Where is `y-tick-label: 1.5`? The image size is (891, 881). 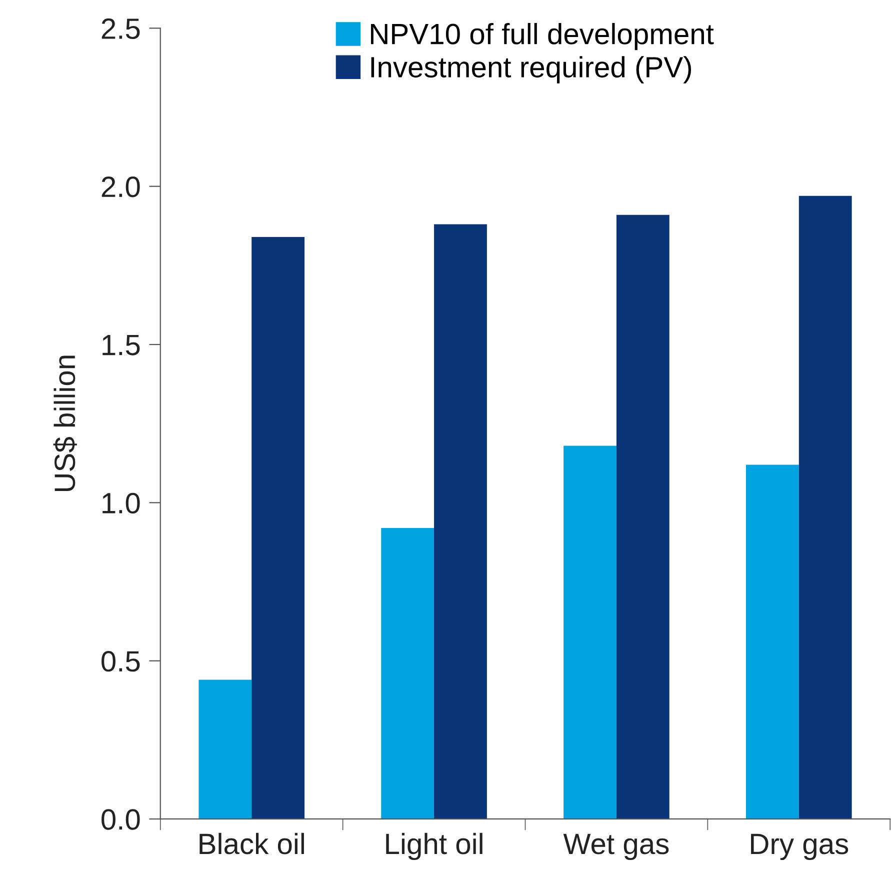 y-tick-label: 1.5 is located at coordinates (121, 345).